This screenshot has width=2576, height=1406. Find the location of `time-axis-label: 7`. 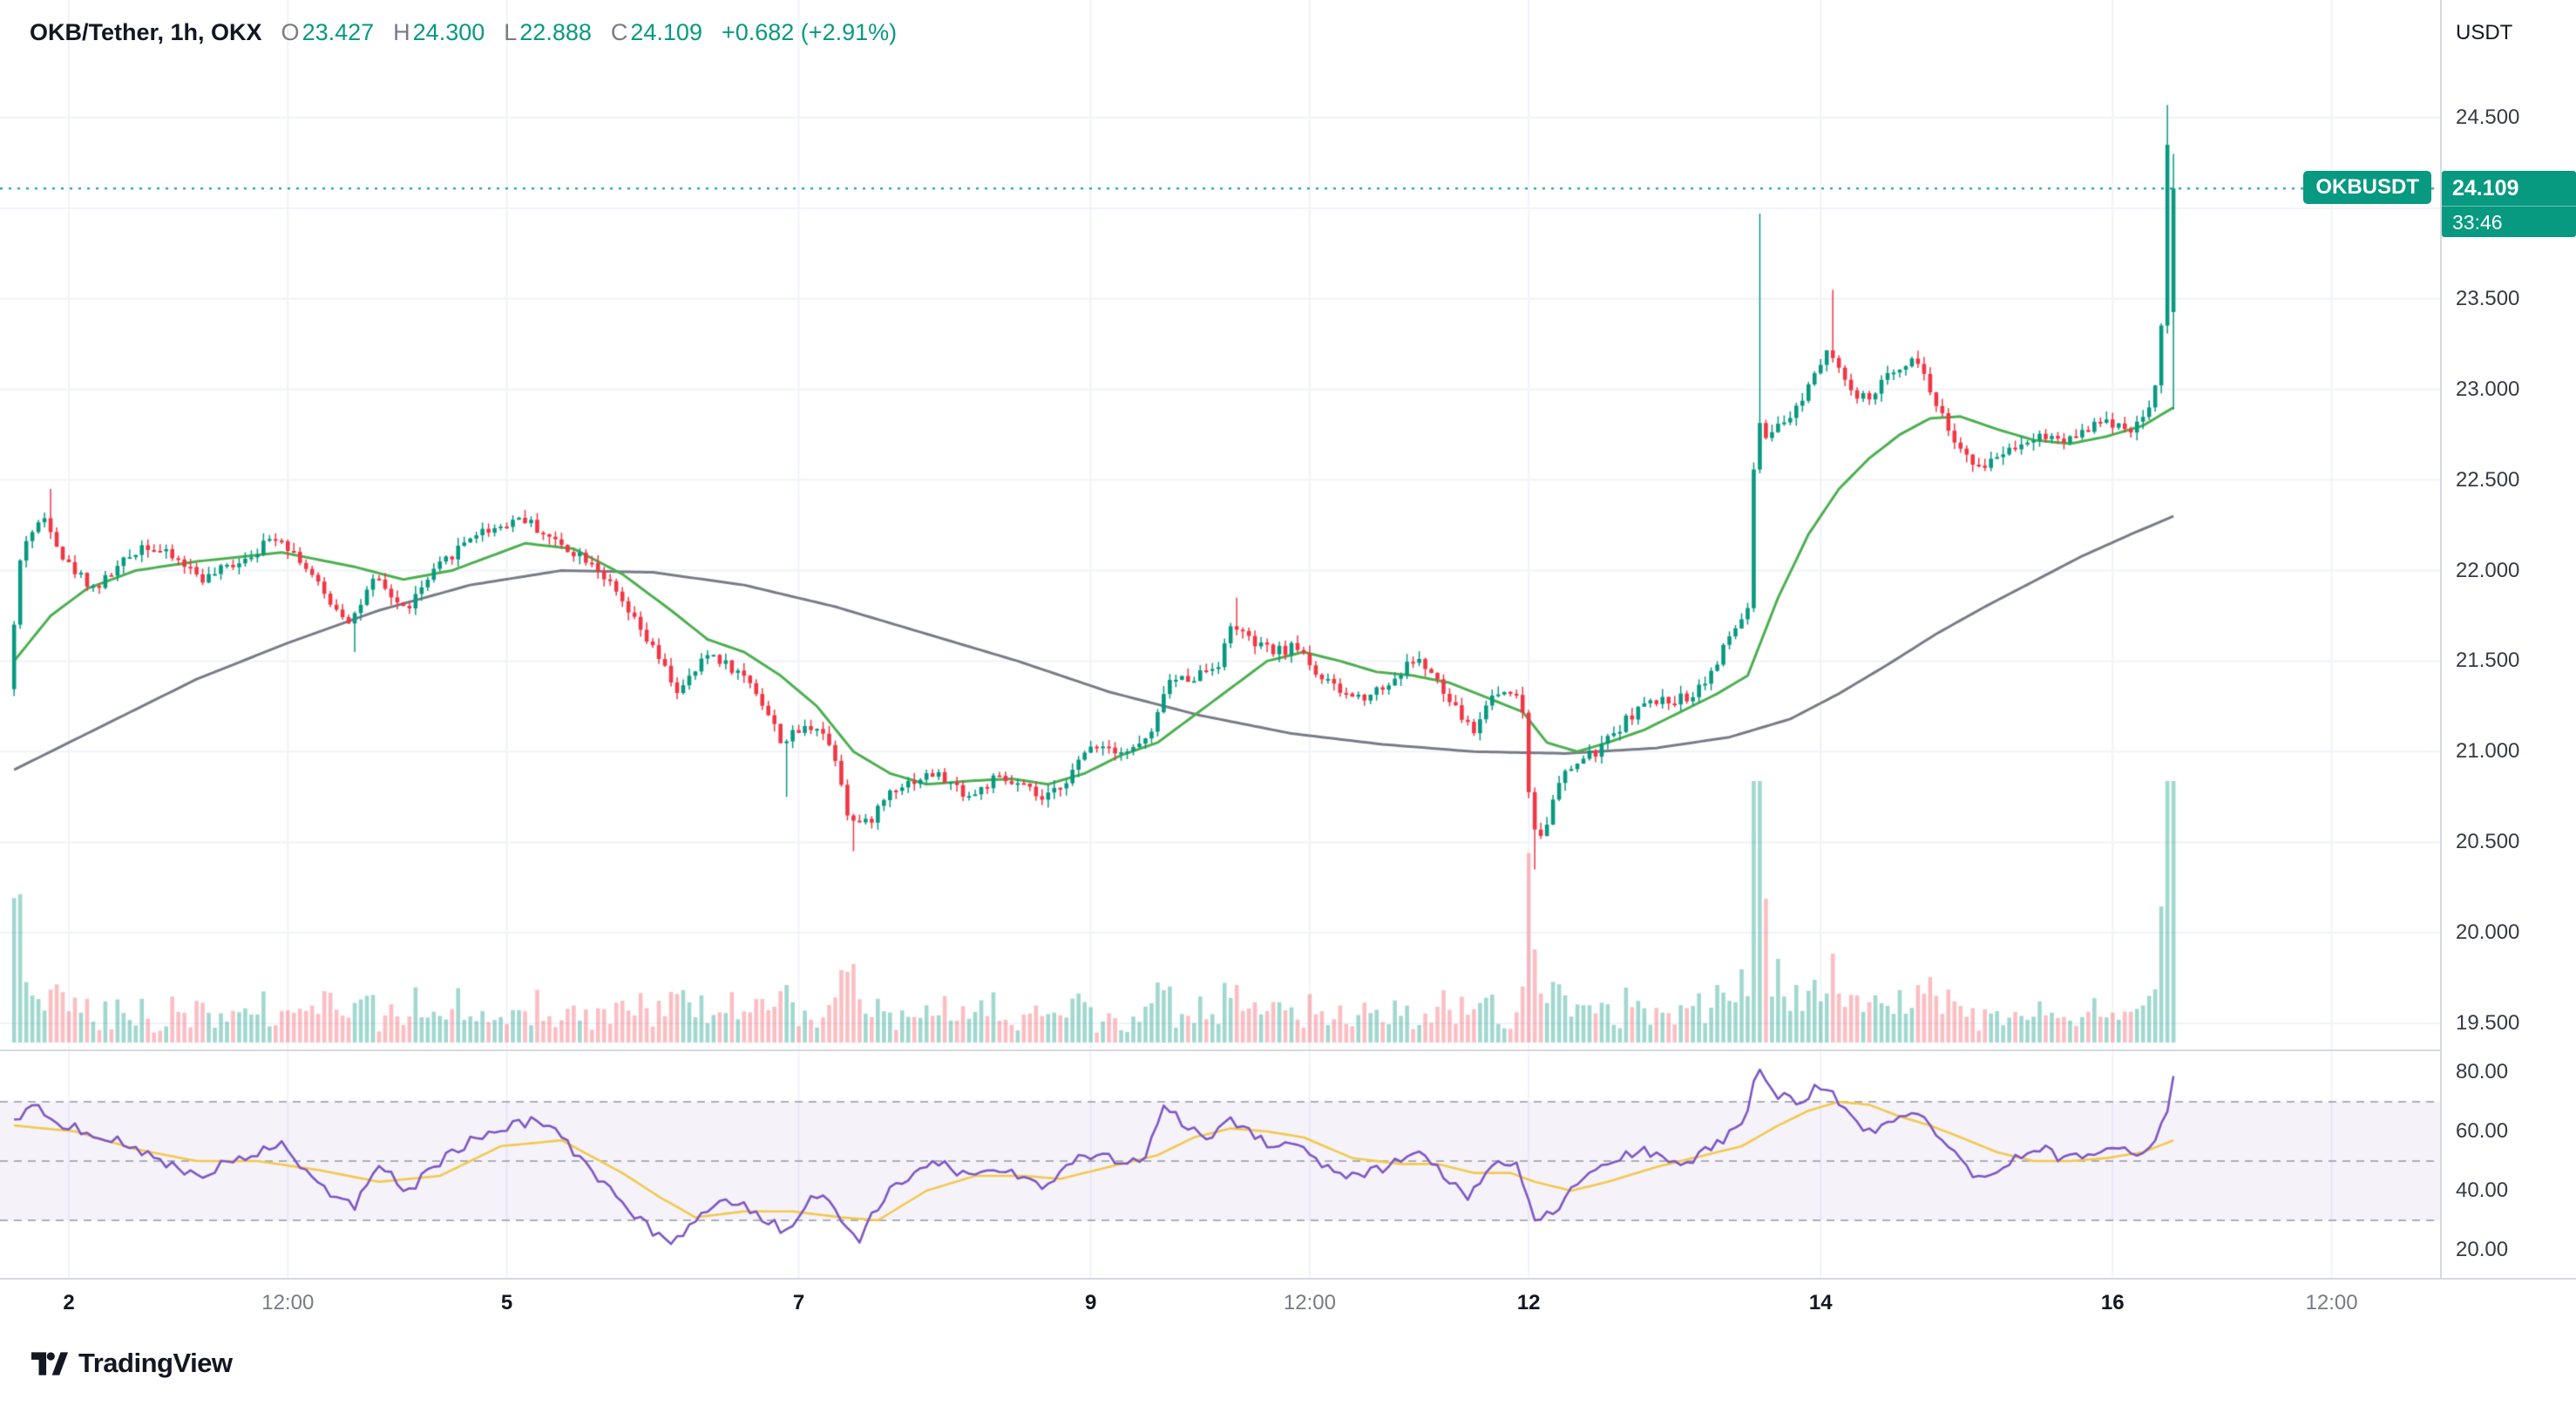

time-axis-label: 7 is located at coordinates (799, 1302).